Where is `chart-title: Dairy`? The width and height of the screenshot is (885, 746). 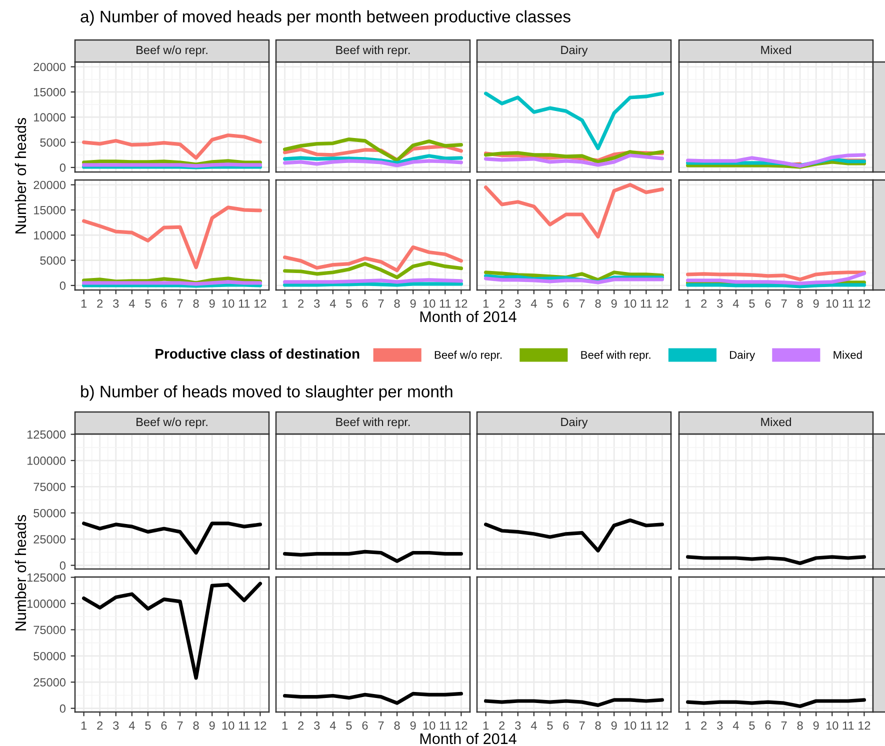
chart-title: Dairy is located at coordinates (574, 51).